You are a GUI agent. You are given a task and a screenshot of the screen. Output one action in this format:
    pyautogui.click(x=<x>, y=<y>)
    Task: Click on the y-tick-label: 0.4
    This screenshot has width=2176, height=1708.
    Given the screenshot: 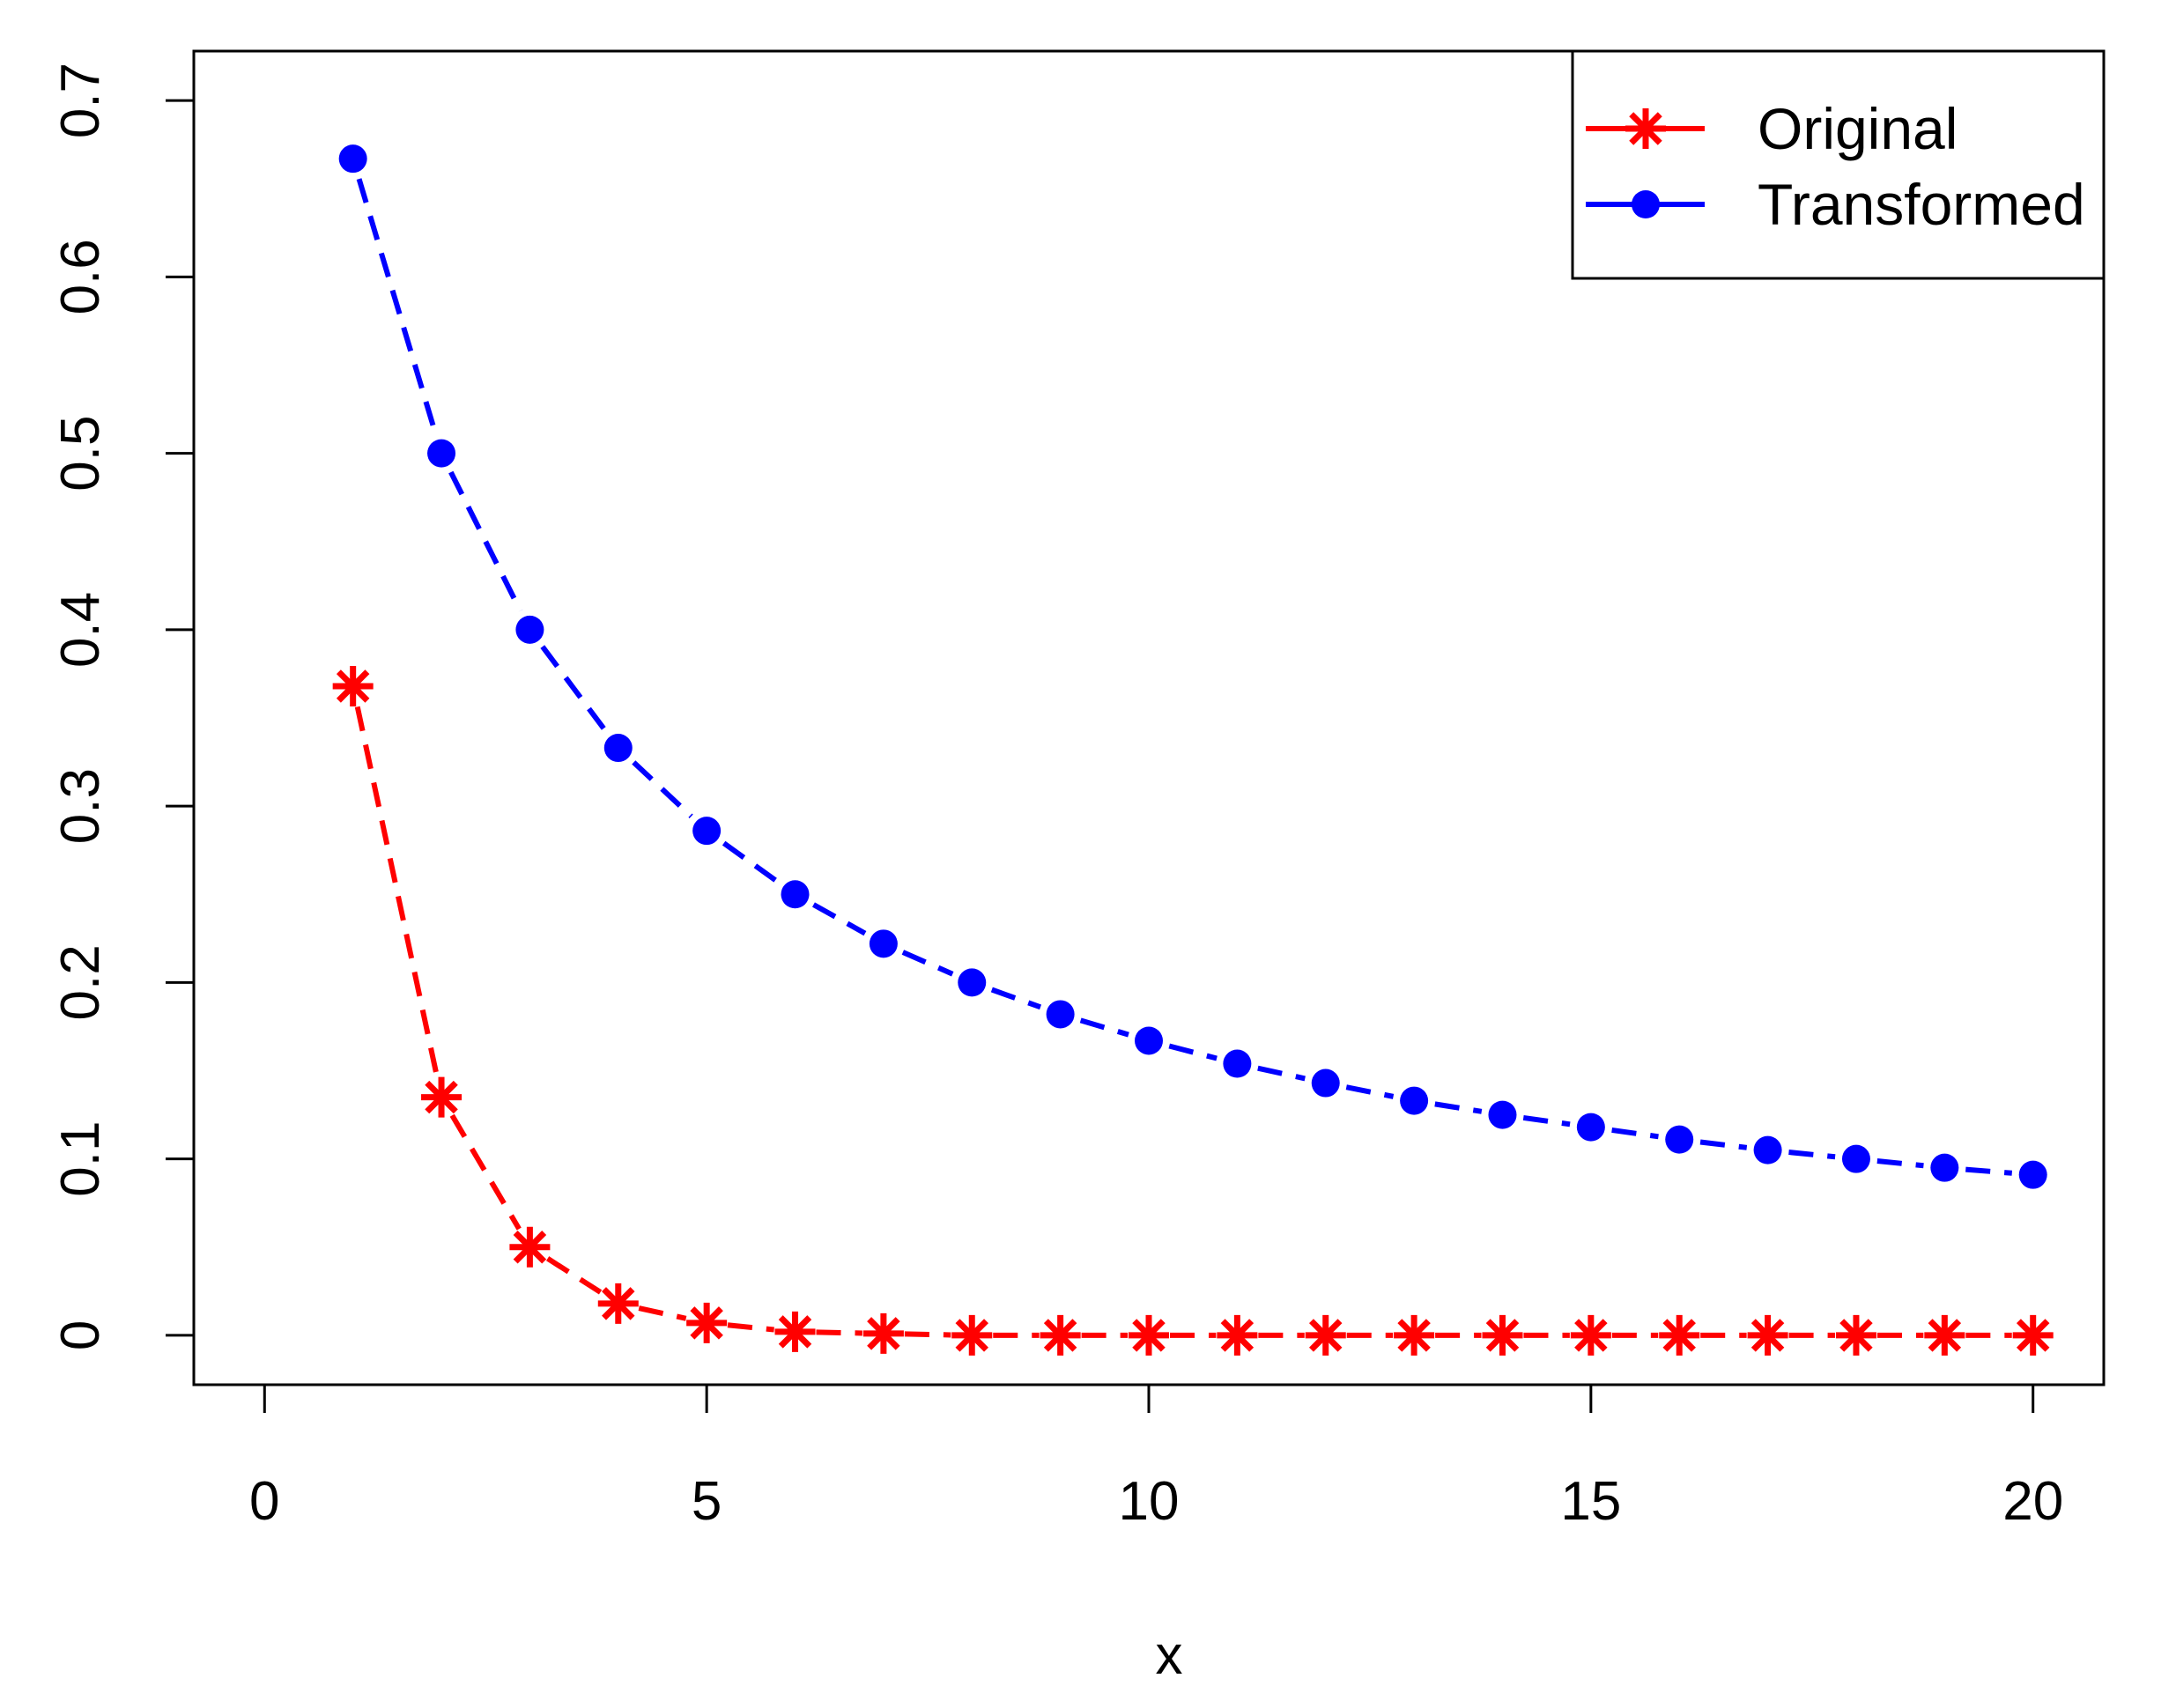 What is the action you would take?
    pyautogui.click(x=80, y=630)
    